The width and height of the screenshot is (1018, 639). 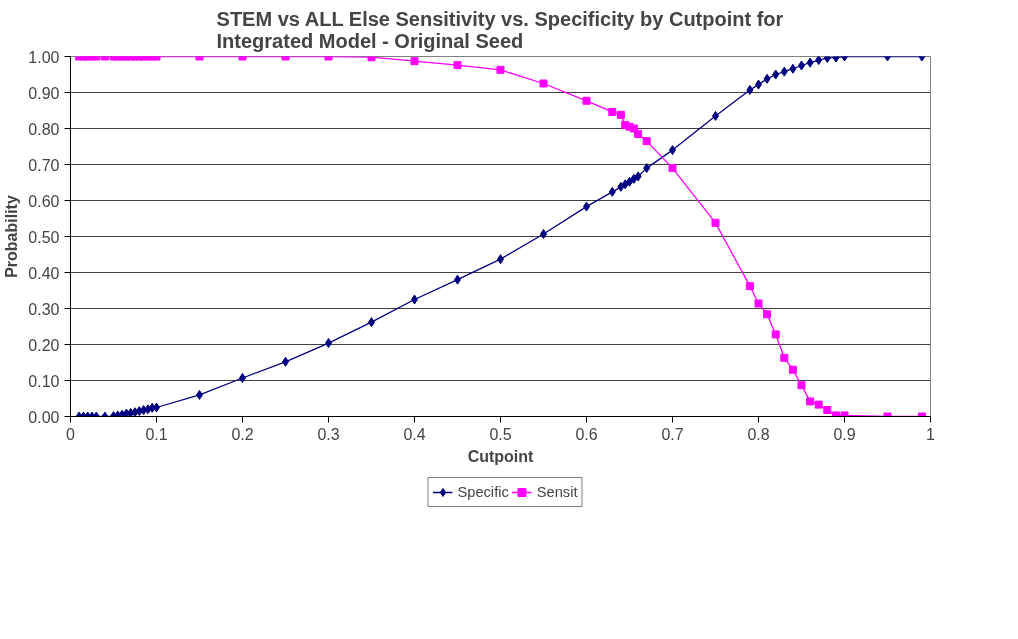 What do you see at coordinates (758, 434) in the screenshot?
I see `x-tick-label: 0.8` at bounding box center [758, 434].